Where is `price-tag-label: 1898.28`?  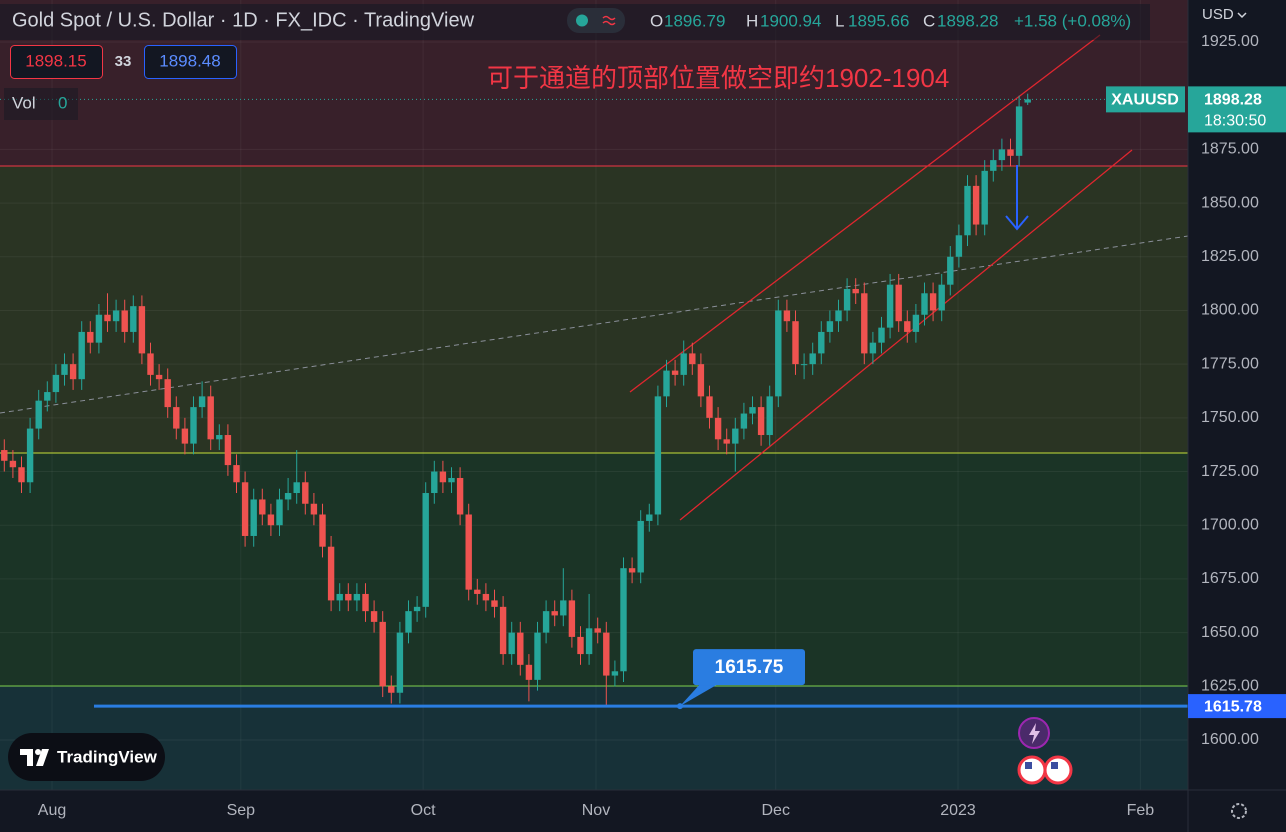
price-tag-label: 1898.28 is located at coordinates (1233, 100).